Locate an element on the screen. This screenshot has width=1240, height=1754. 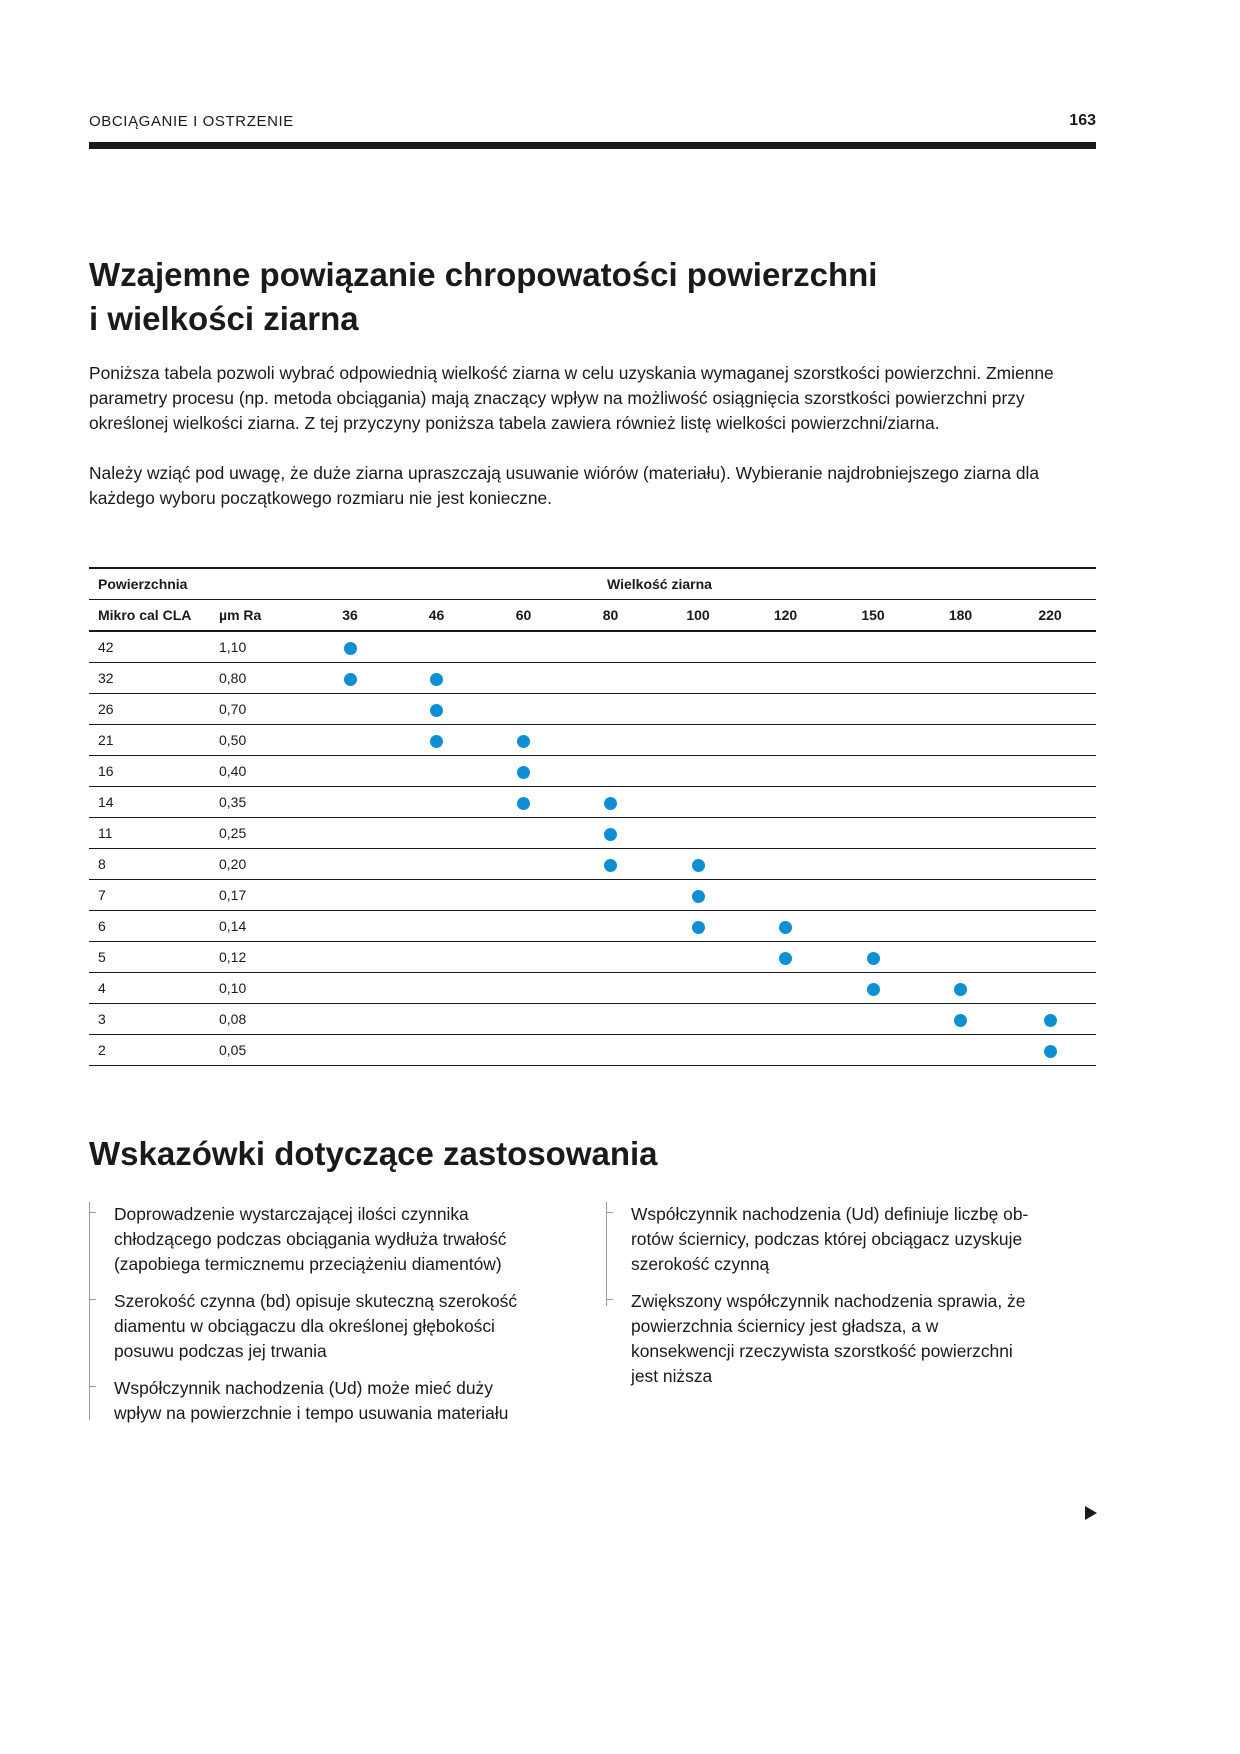
col-header-grit: 220 is located at coordinates (1050, 615).